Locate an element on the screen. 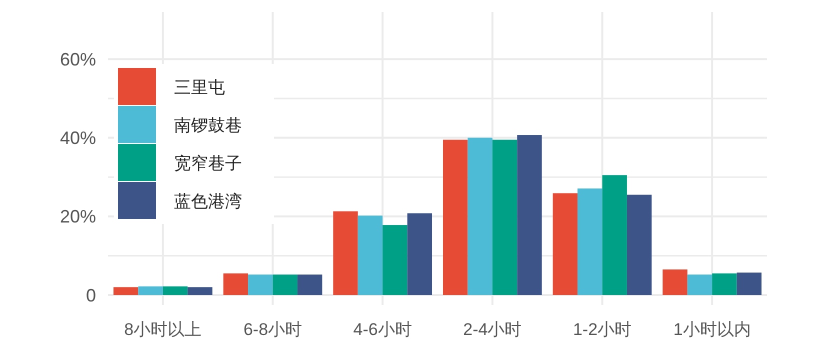 The image size is (839, 359). x-tick-label: 6-8小时 is located at coordinates (272, 329).